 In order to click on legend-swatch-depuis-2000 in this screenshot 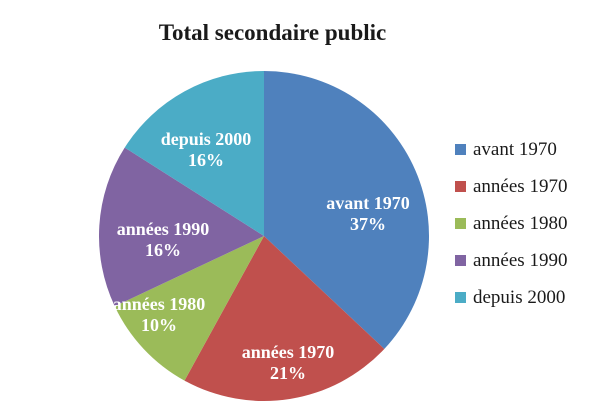, I will do `click(460, 297)`.